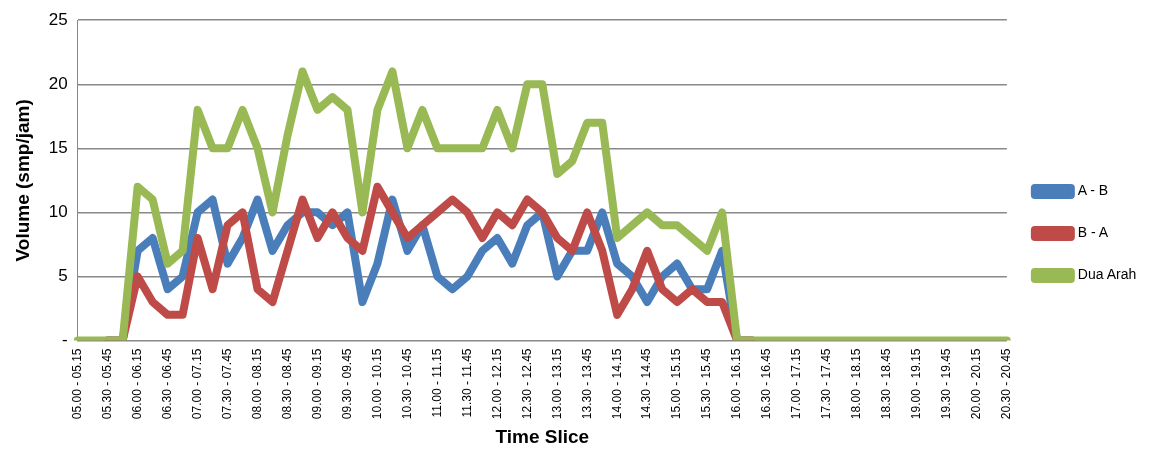  Describe the element at coordinates (766, 384) in the screenshot. I see `x-tick-label: 16.30 - 16.45` at that location.